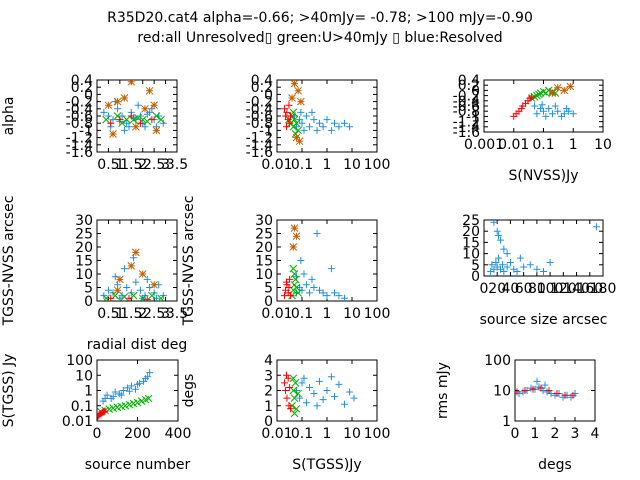  What do you see at coordinates (259, 117) in the screenshot?
I see `y-tick-label: -0.6` at bounding box center [259, 117].